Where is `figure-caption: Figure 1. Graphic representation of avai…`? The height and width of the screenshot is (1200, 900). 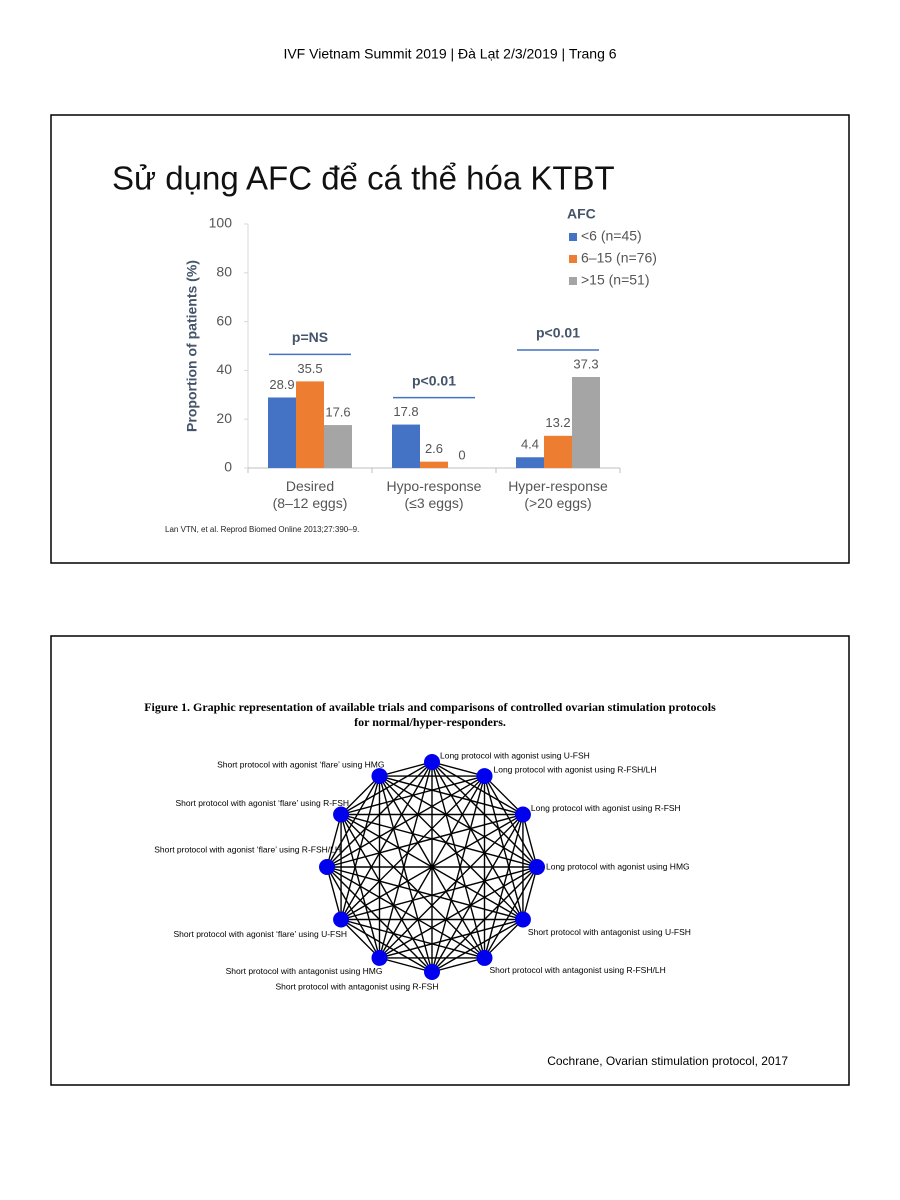
figure-caption: Figure 1. Graphic representation of avai… is located at coordinates (430, 714).